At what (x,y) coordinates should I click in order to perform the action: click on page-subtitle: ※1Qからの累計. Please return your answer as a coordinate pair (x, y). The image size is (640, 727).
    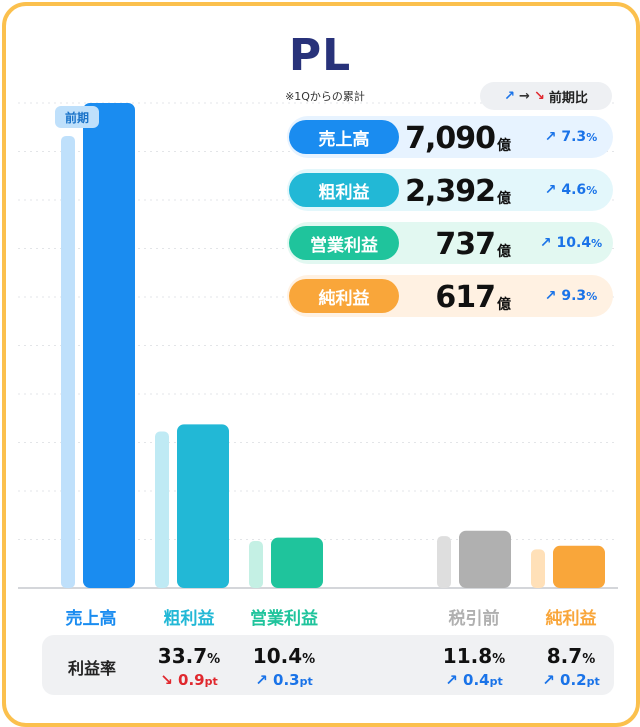
    Looking at the image, I should click on (325, 96).